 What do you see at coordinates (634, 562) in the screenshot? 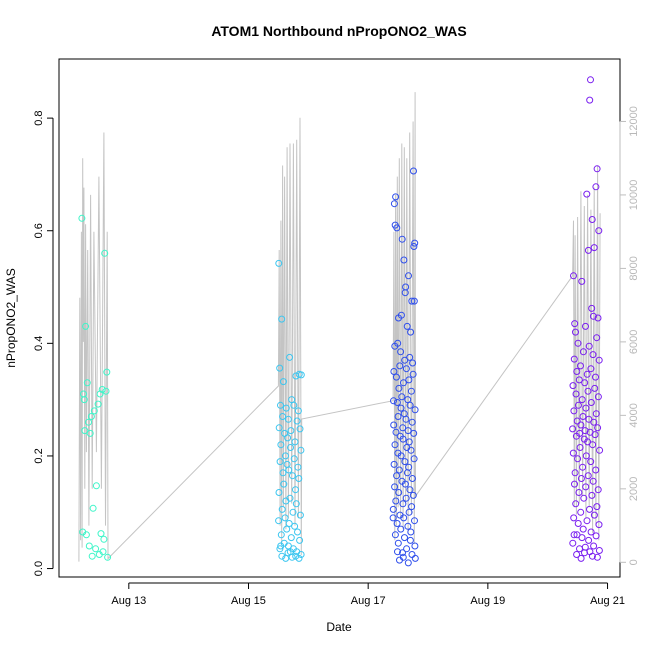
I see `y-tick-label-right: 0` at bounding box center [634, 562].